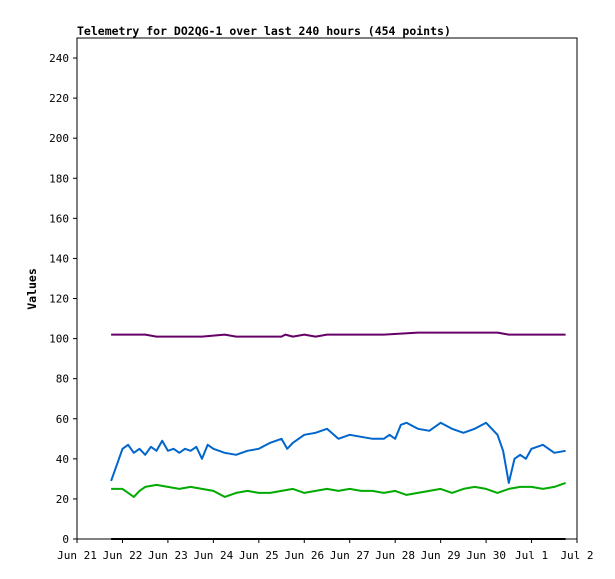 The height and width of the screenshot is (579, 615). What do you see at coordinates (486, 555) in the screenshot?
I see `x-tick-label: Jun 30` at bounding box center [486, 555].